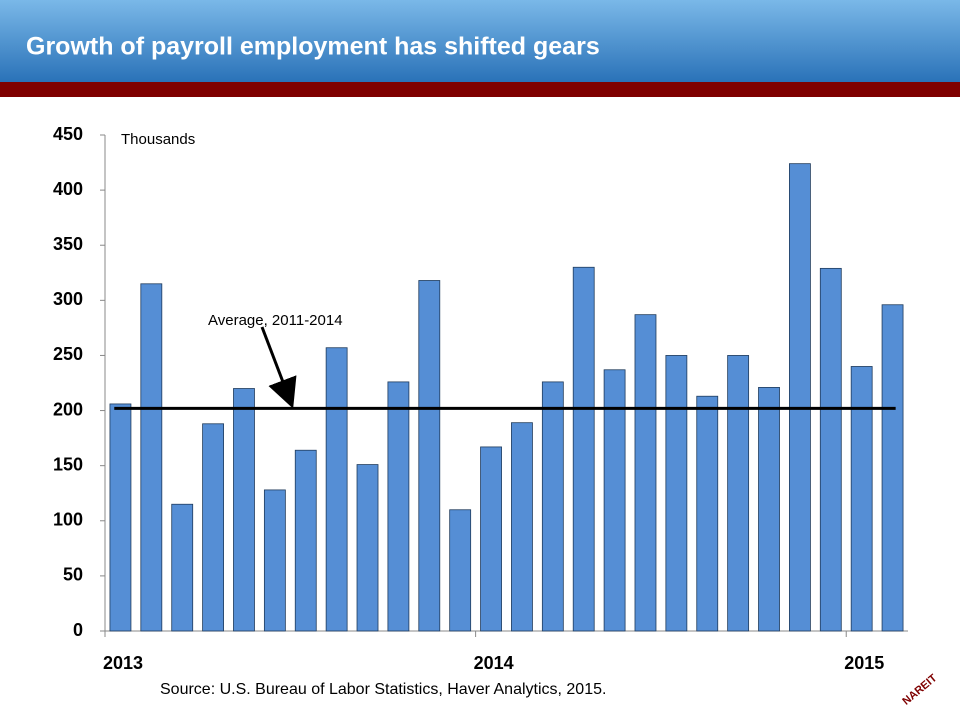 Image resolution: width=960 pixels, height=720 pixels. Describe the element at coordinates (68, 299) in the screenshot. I see `y-tick-label: 300` at that location.